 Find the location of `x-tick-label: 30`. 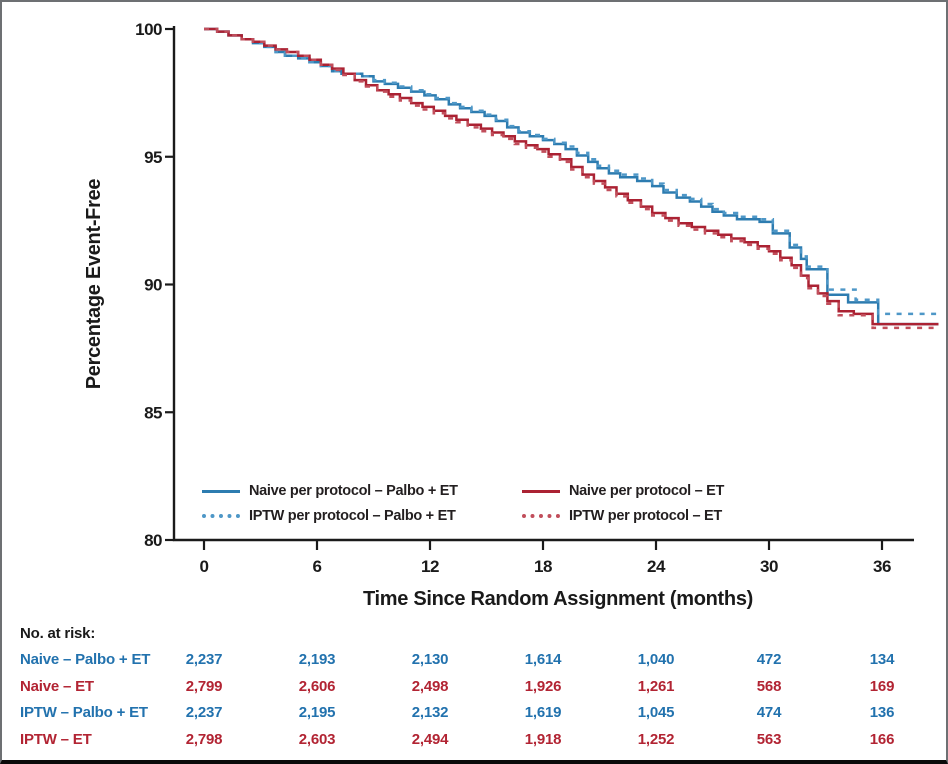

x-tick-label: 30 is located at coordinates (769, 566).